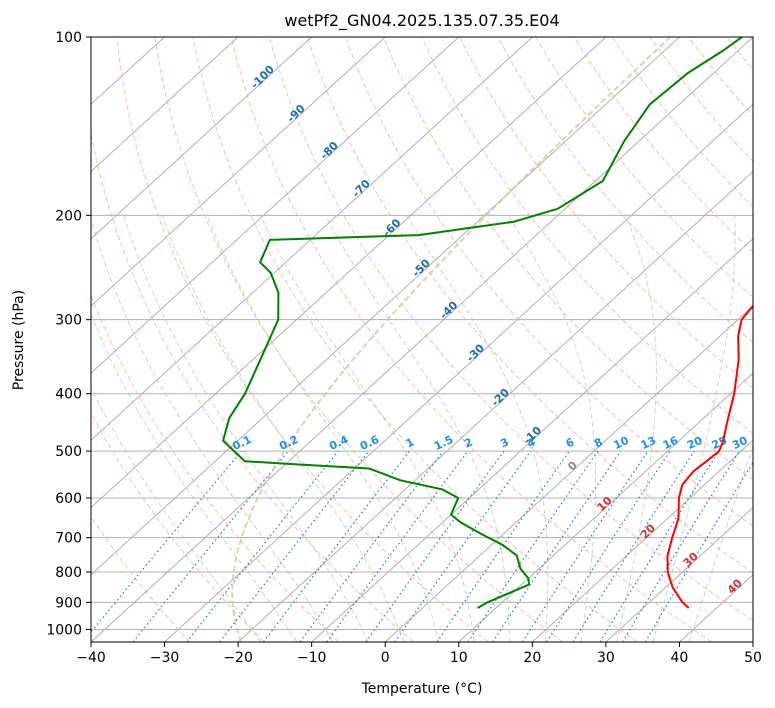 The image size is (775, 708). Describe the element at coordinates (68, 334) in the screenshot. I see `y-axis: 100 200 300 400 500 600 700 800 900 1000` at that location.